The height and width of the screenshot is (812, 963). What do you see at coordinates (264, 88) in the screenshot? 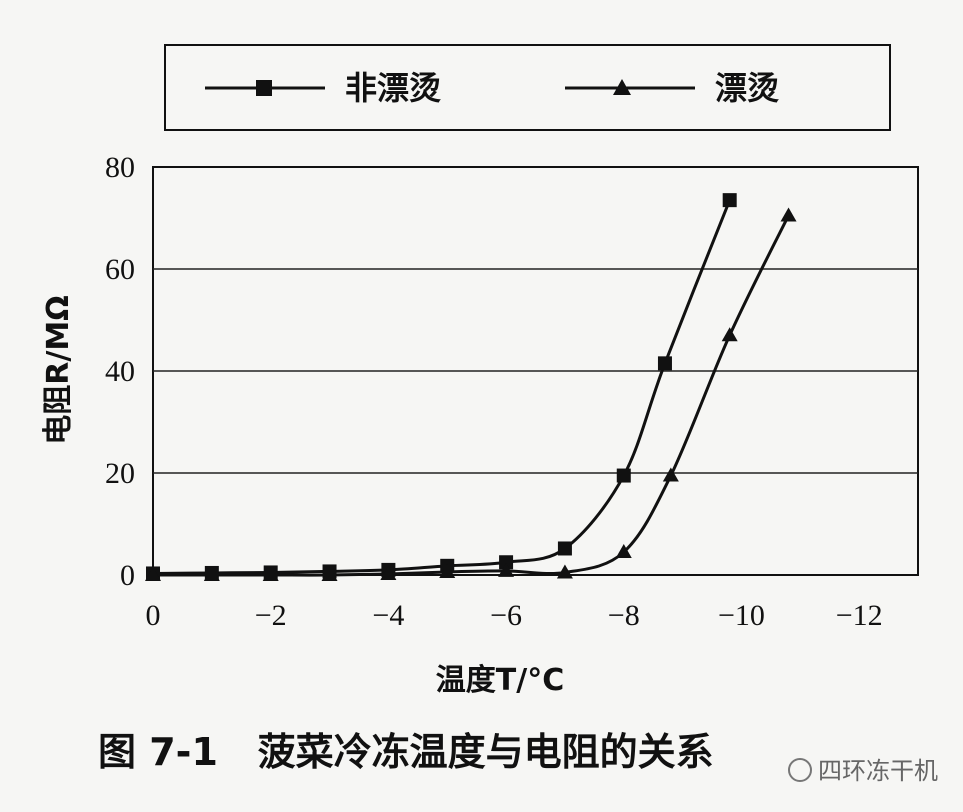
I see `legend-marker-square` at bounding box center [264, 88].